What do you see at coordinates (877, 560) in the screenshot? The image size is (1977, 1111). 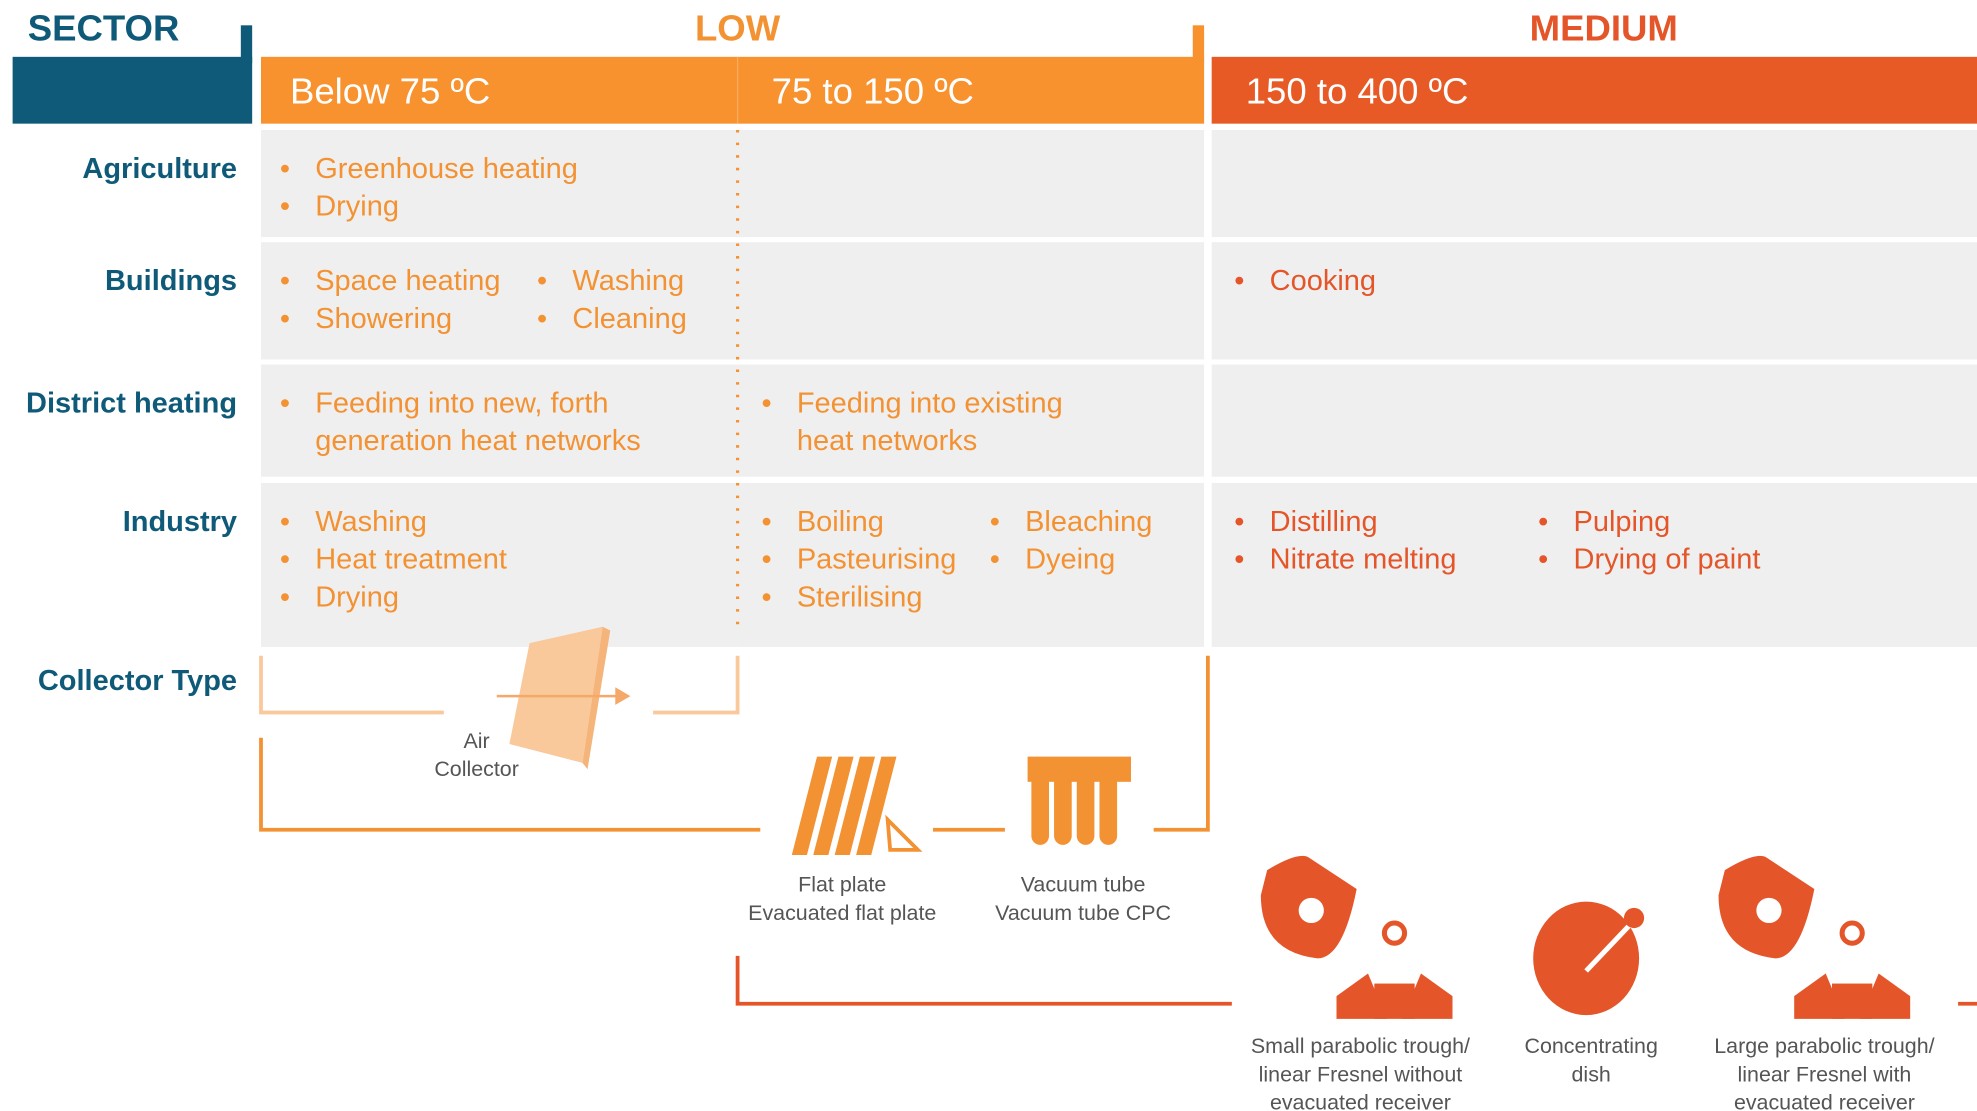 I see `item-text: Pasteurising` at bounding box center [877, 560].